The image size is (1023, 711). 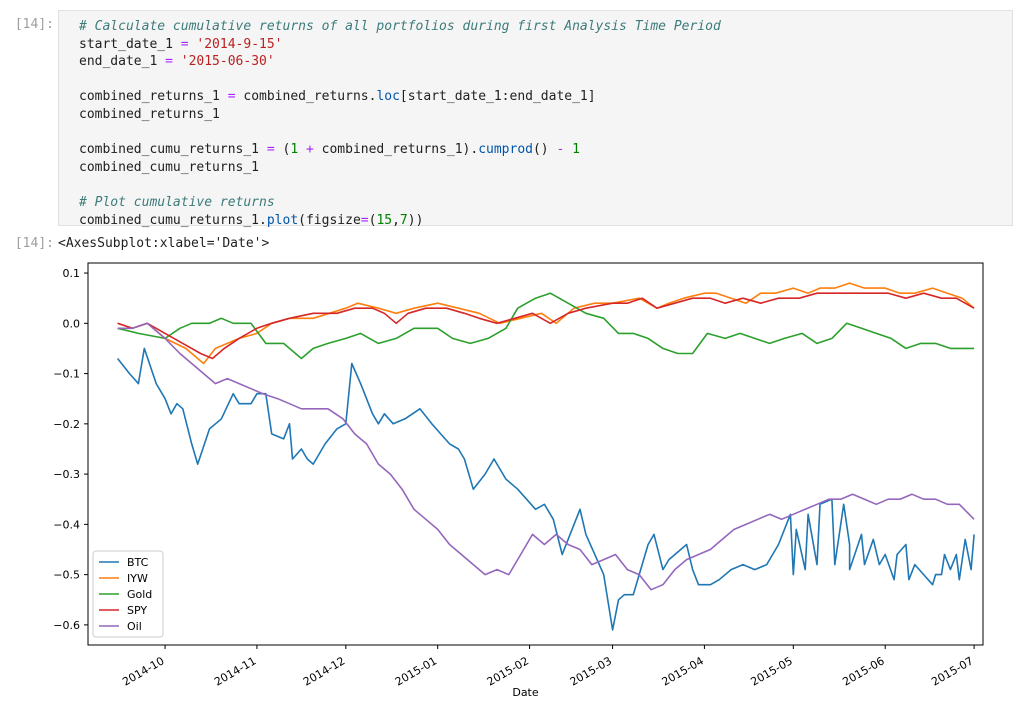 I want to click on x-tick-label: 2015-01, so click(x=416, y=671).